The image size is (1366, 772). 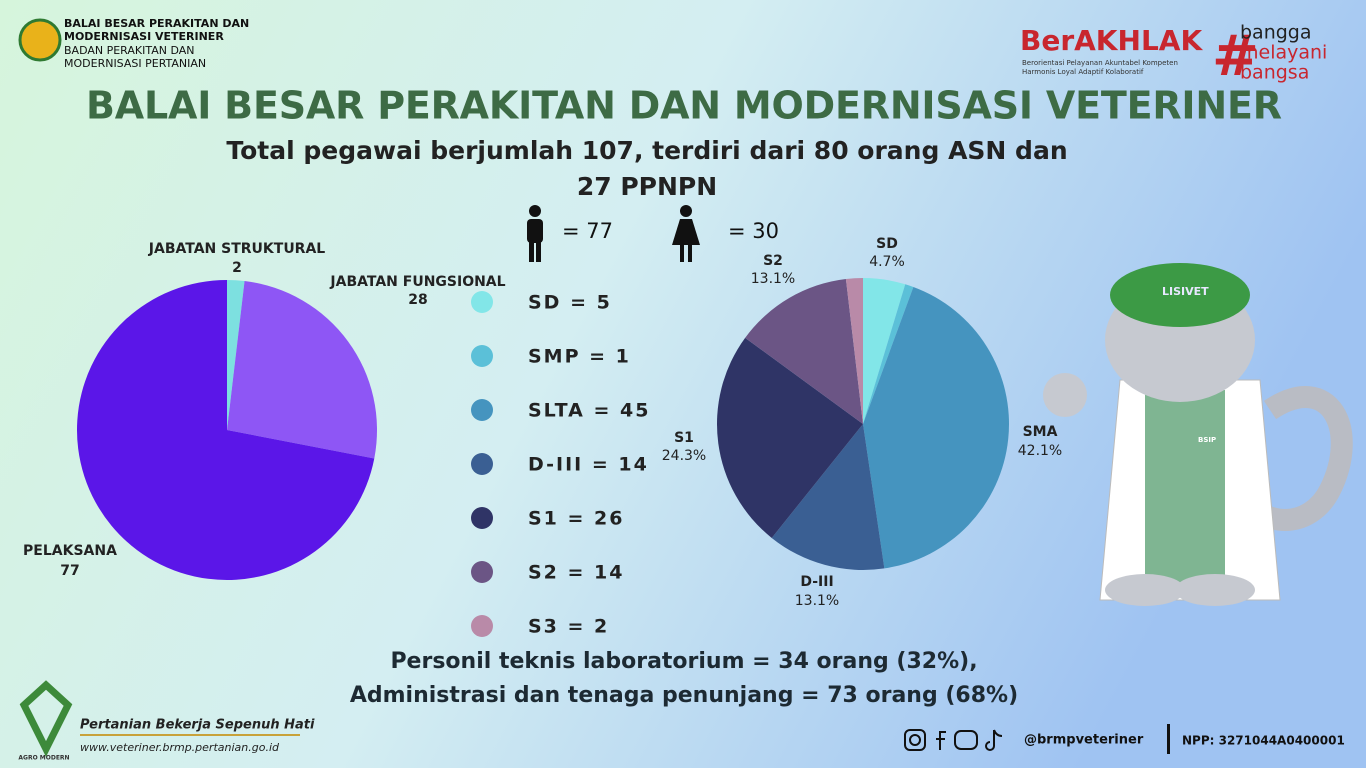 I want to click on legend-label: S2 = 14, so click(x=576, y=573).